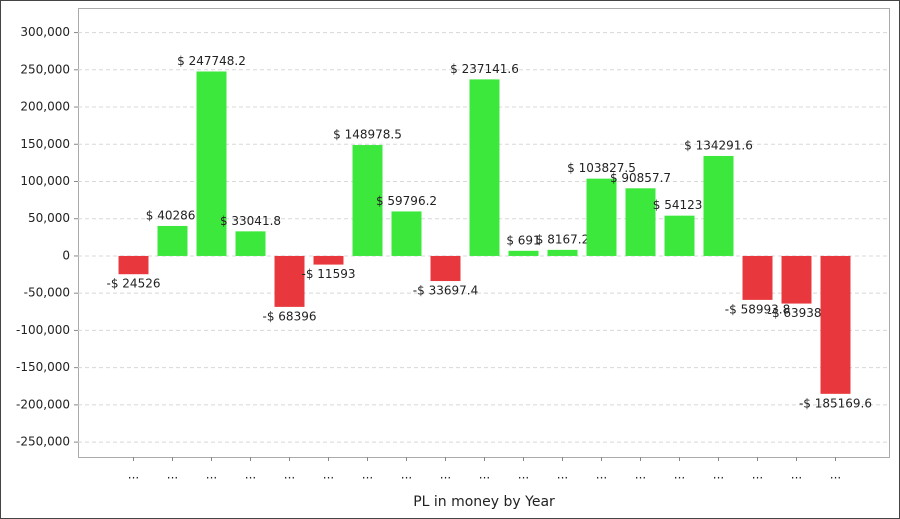 Image resolution: width=900 pixels, height=519 pixels. What do you see at coordinates (797, 313) in the screenshot?
I see `value-label: -$ 63938.` at bounding box center [797, 313].